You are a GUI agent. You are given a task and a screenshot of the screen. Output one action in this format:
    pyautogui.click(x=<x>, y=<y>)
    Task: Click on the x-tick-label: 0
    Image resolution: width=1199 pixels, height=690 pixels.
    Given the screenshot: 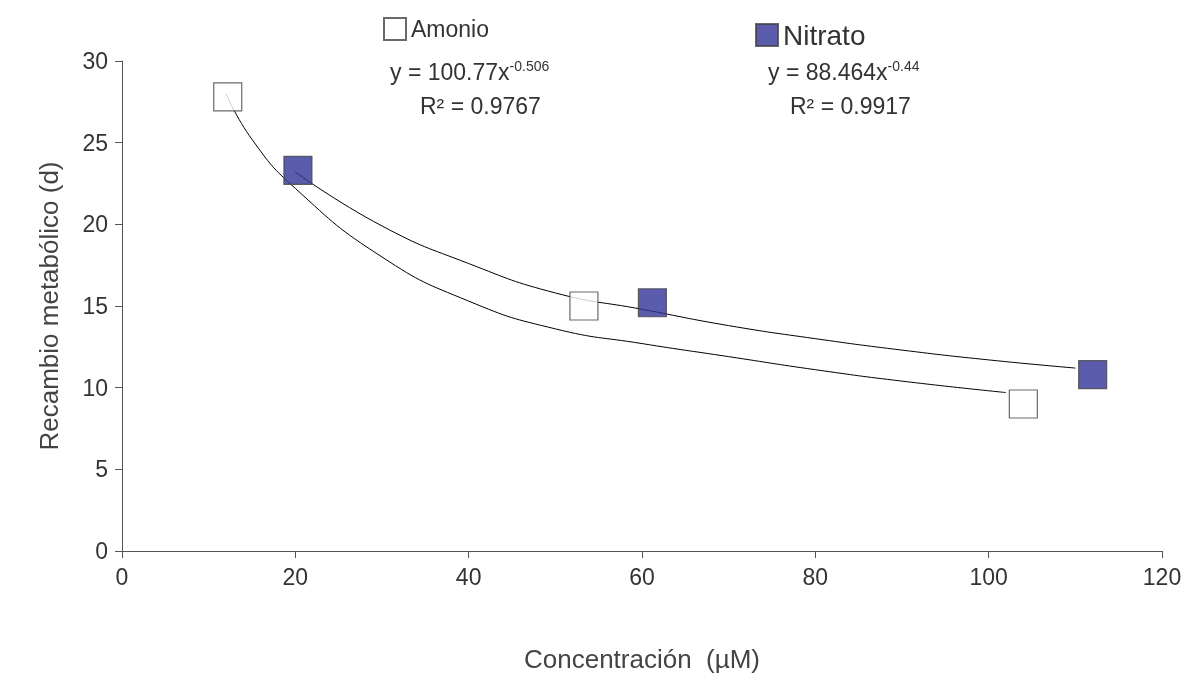 What is the action you would take?
    pyautogui.click(x=122, y=576)
    